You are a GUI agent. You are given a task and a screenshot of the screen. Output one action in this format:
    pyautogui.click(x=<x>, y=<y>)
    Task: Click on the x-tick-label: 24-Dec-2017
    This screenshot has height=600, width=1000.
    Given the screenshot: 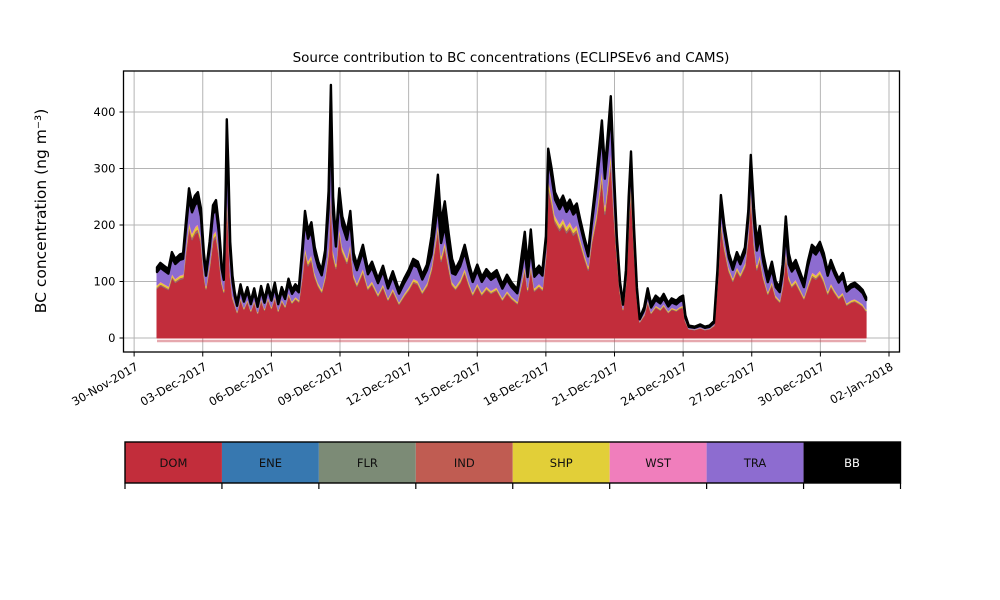 What is the action you would take?
    pyautogui.click(x=653, y=383)
    